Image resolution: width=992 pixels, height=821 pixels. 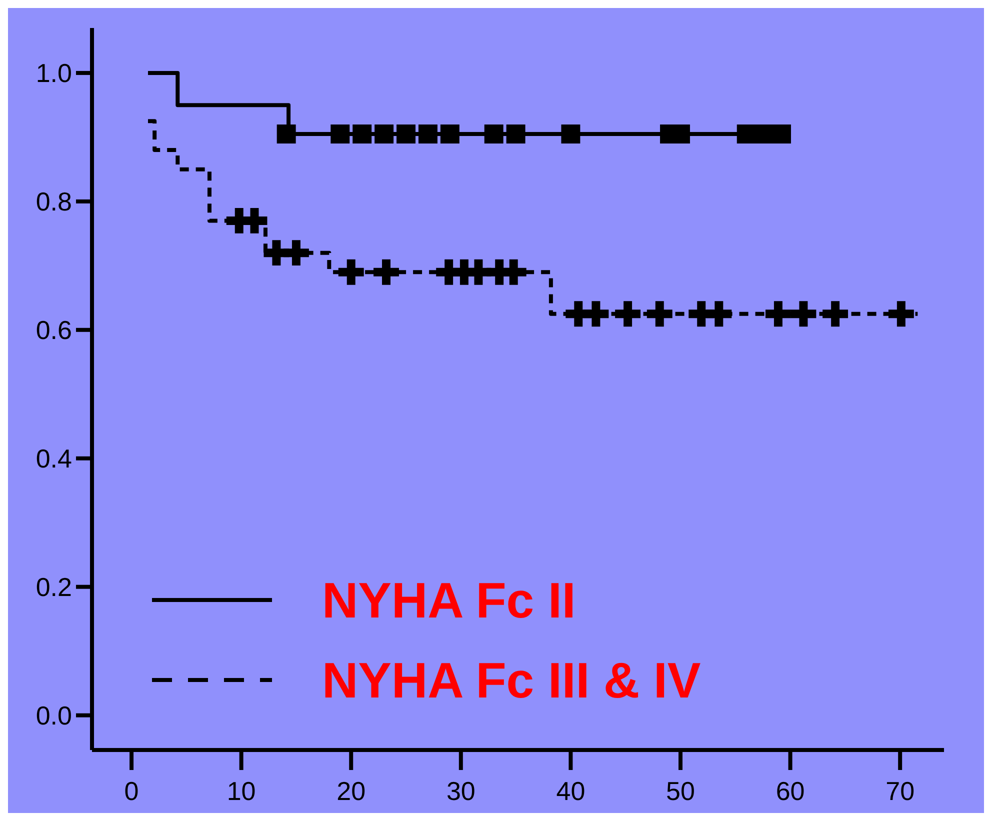 I want to click on x-tick-label: 30, so click(x=461, y=791).